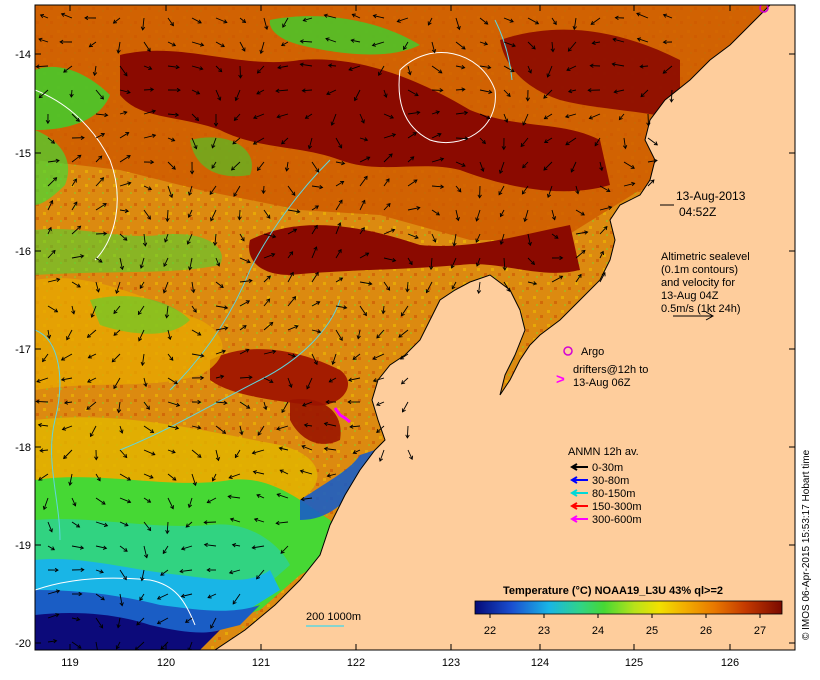 The image size is (820, 680). Describe the element at coordinates (166, 663) in the screenshot. I see `lon-tick-label: 120` at that location.